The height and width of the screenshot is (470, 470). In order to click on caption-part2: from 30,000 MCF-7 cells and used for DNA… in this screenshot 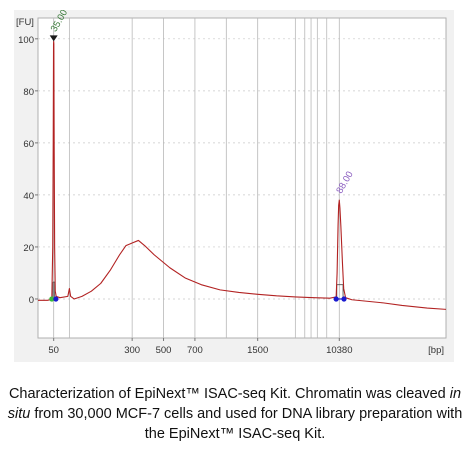, I will do `click(246, 424)`.